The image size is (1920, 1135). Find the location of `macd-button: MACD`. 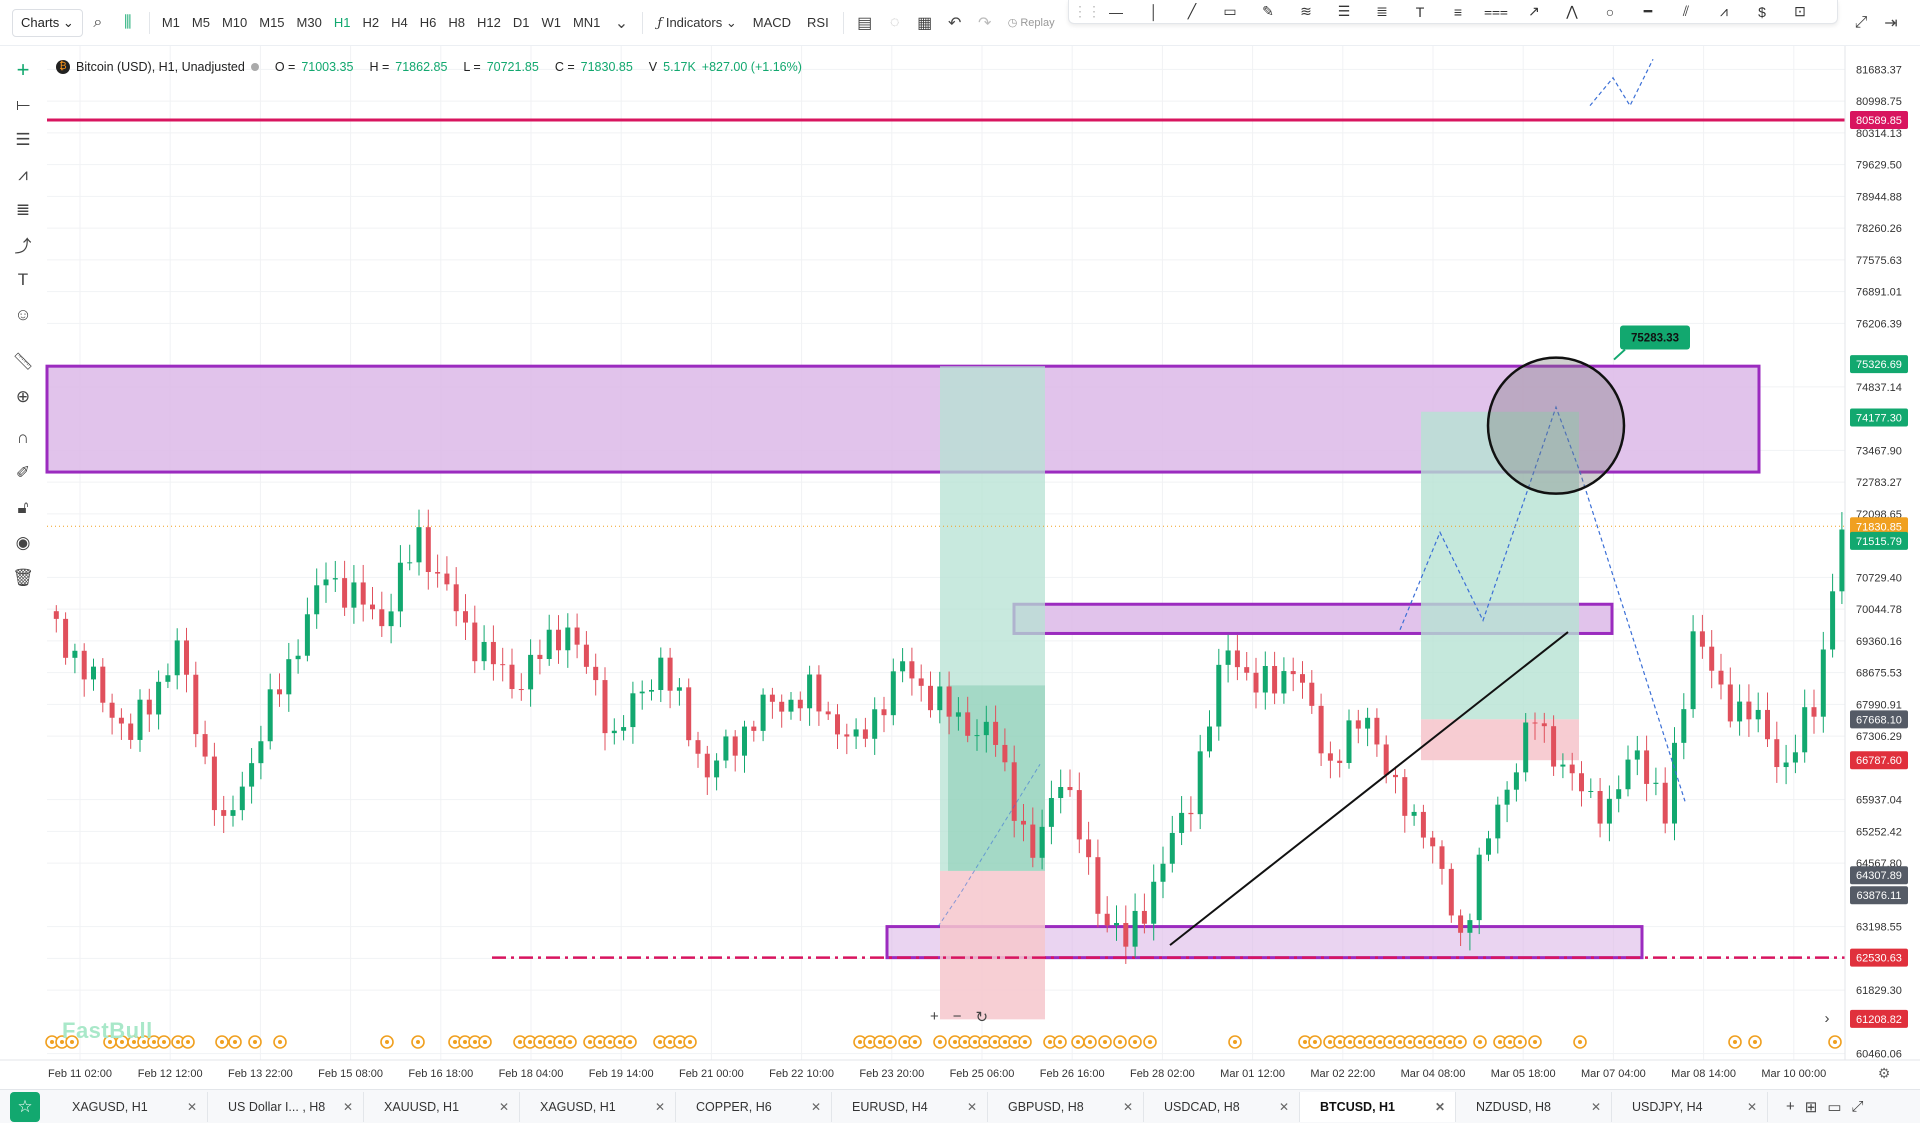

macd-button: MACD is located at coordinates (772, 22).